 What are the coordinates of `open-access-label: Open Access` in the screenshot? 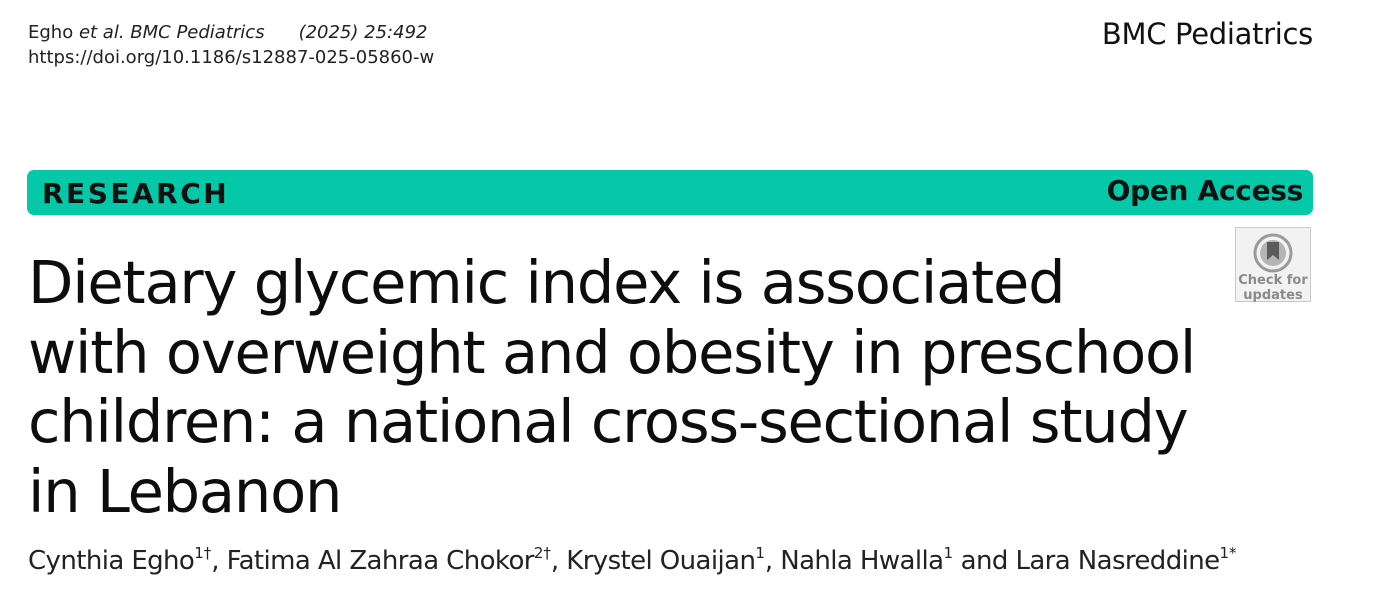 It's located at (1205, 190).